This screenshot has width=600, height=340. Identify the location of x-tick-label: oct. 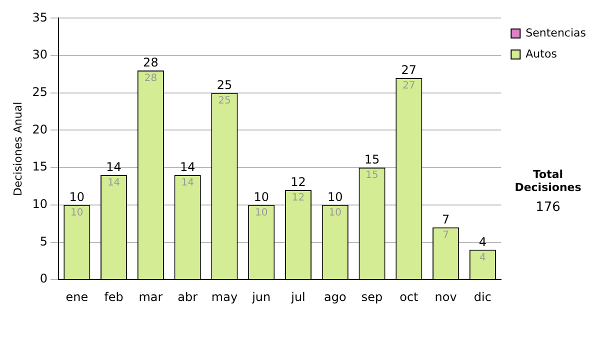
(409, 297).